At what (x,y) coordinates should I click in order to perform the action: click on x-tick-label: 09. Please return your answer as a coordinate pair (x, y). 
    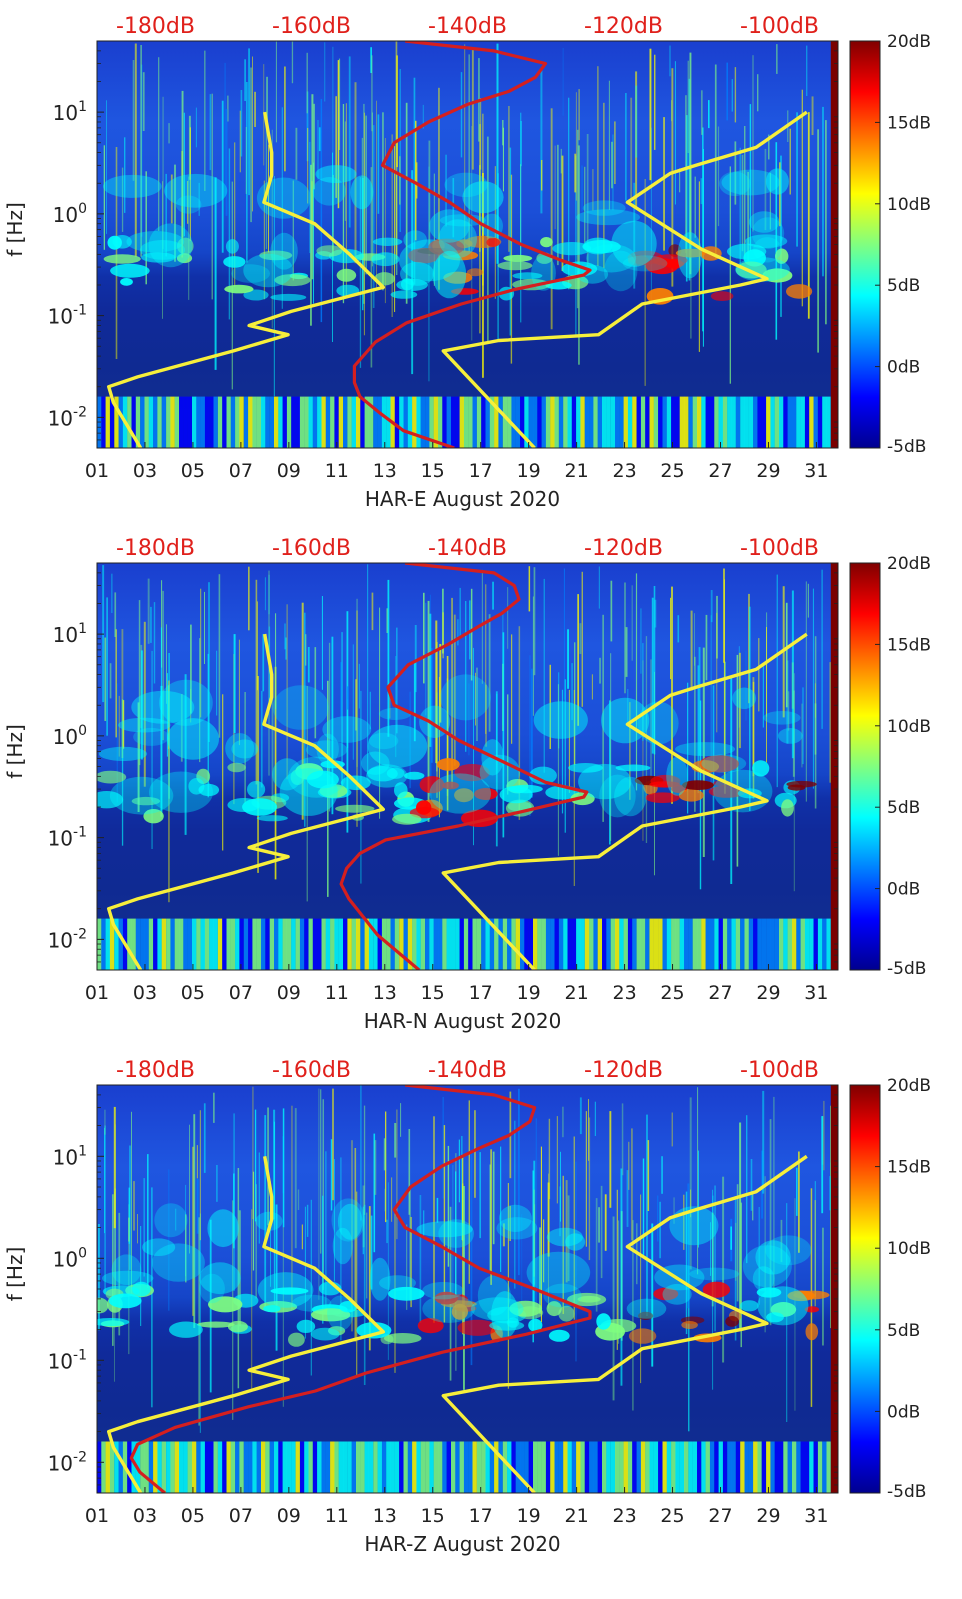
    Looking at the image, I should click on (289, 471).